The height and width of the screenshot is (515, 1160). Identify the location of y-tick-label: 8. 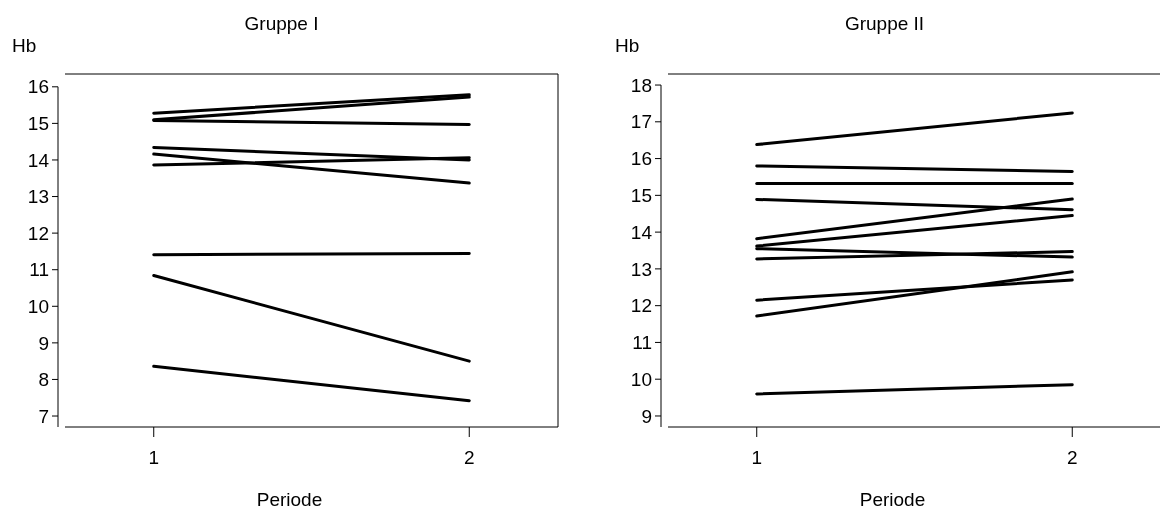
(43, 380).